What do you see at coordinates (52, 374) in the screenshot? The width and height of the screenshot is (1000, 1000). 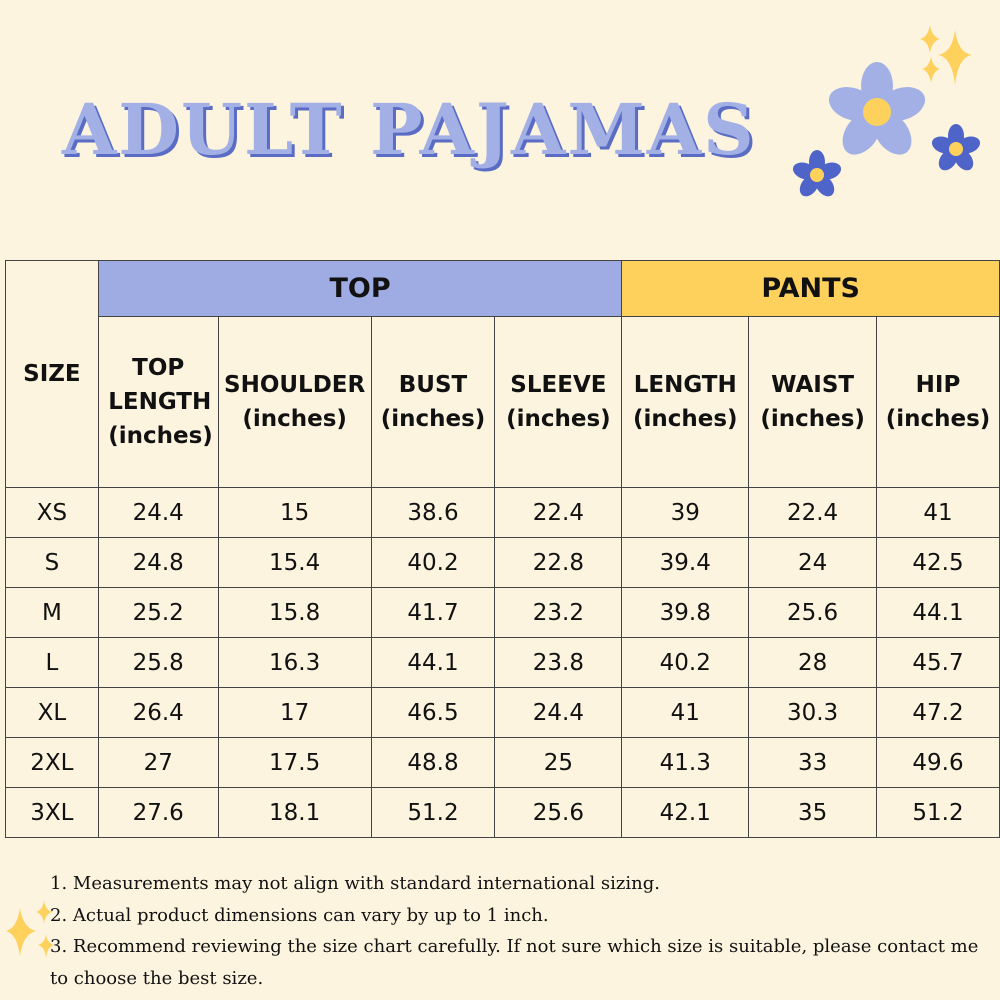 I see `size-header: SIZE` at bounding box center [52, 374].